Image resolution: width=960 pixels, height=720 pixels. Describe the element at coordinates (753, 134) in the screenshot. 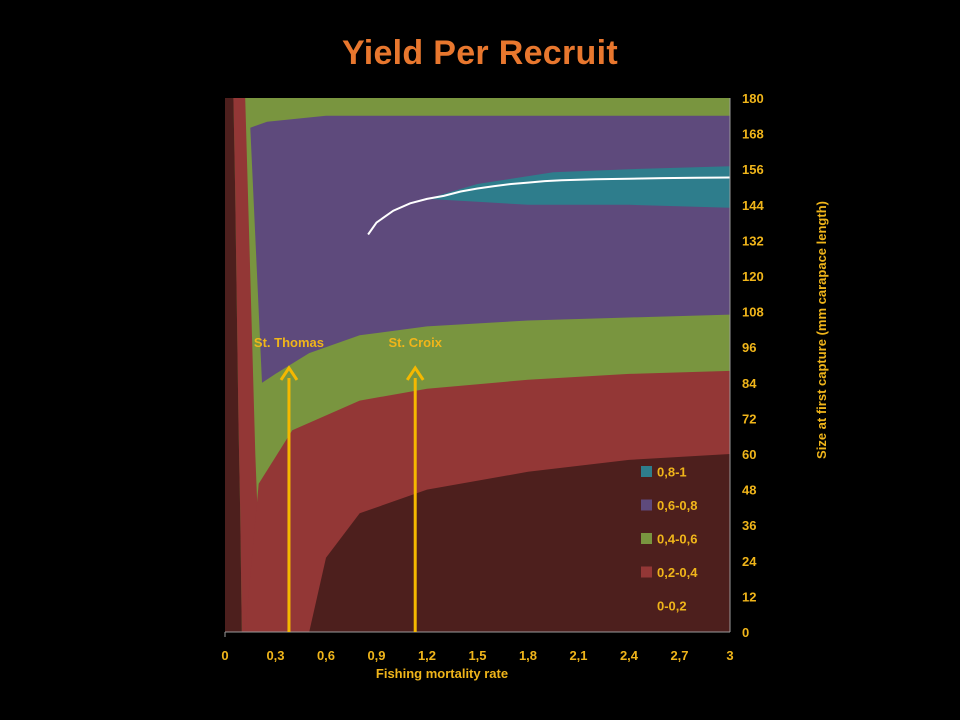

I see `y-tick-label: 168` at that location.